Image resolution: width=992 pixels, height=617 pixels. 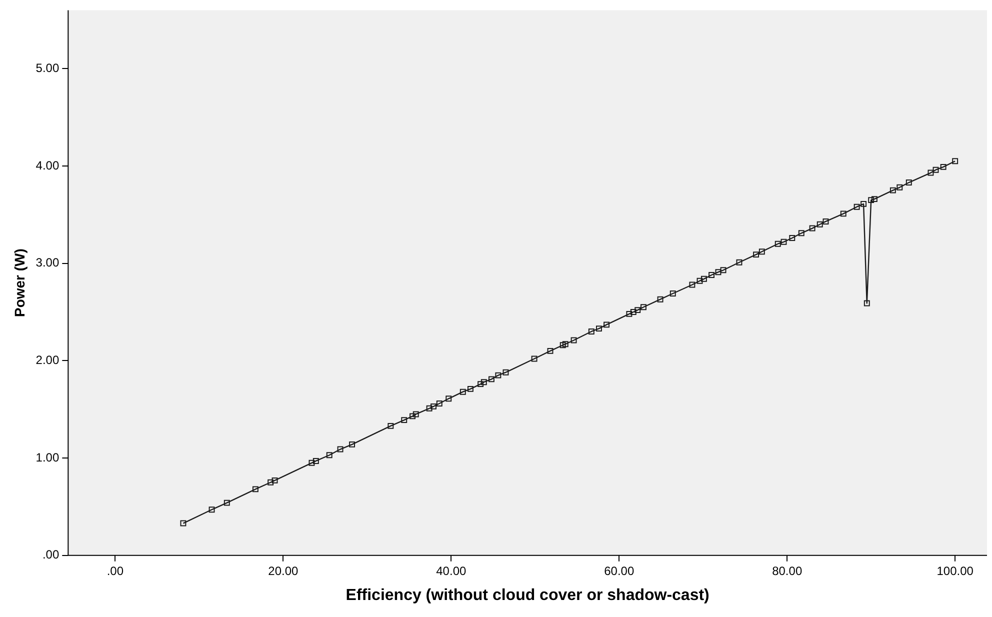 What do you see at coordinates (48, 360) in the screenshot?
I see `y-tick-label: 2.00` at bounding box center [48, 360].